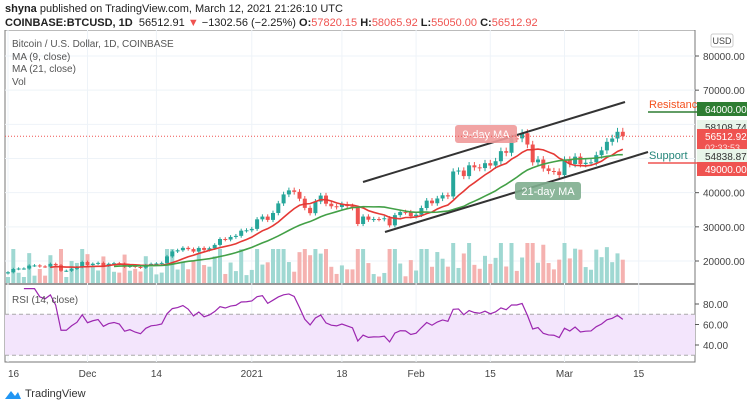  Describe the element at coordinates (334, 23) in the screenshot. I see `open-value: 57820.15` at that location.